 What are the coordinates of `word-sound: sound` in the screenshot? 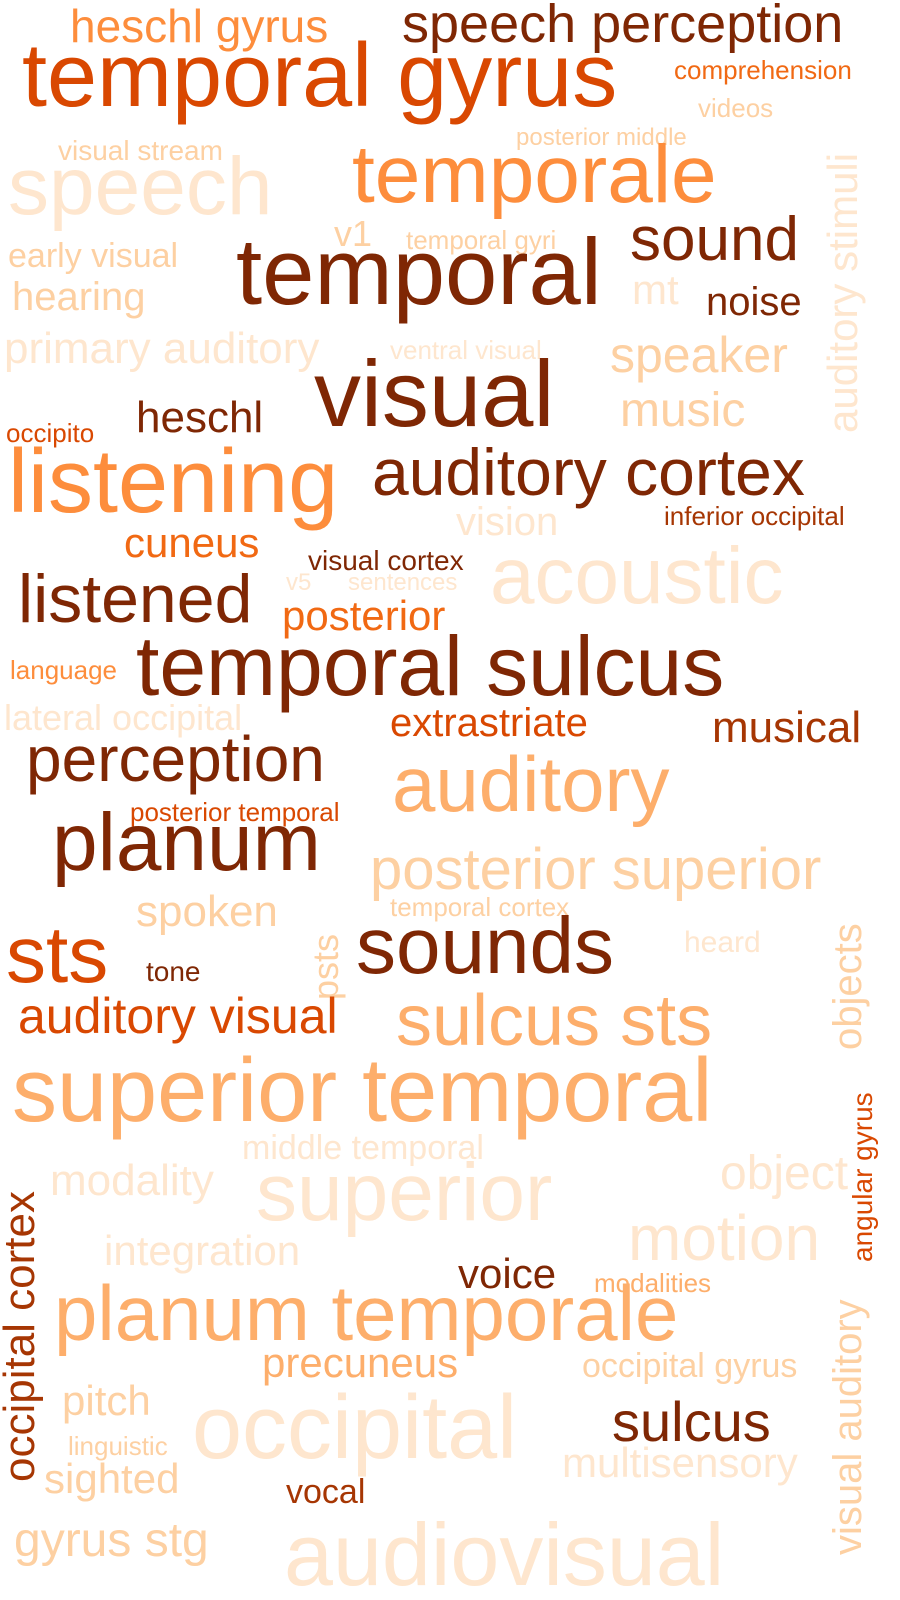 It's located at (714, 240).